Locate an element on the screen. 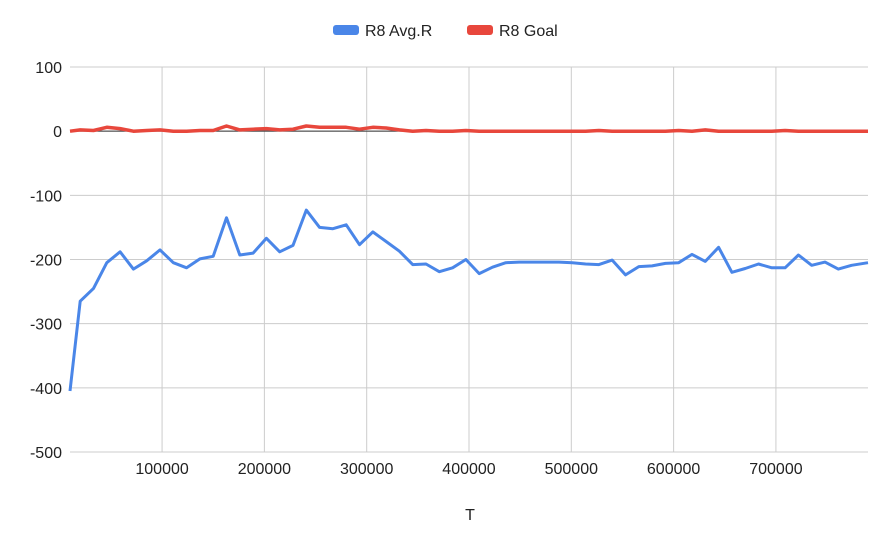 The image size is (892, 547). y-tick-label: 0 is located at coordinates (57, 132).